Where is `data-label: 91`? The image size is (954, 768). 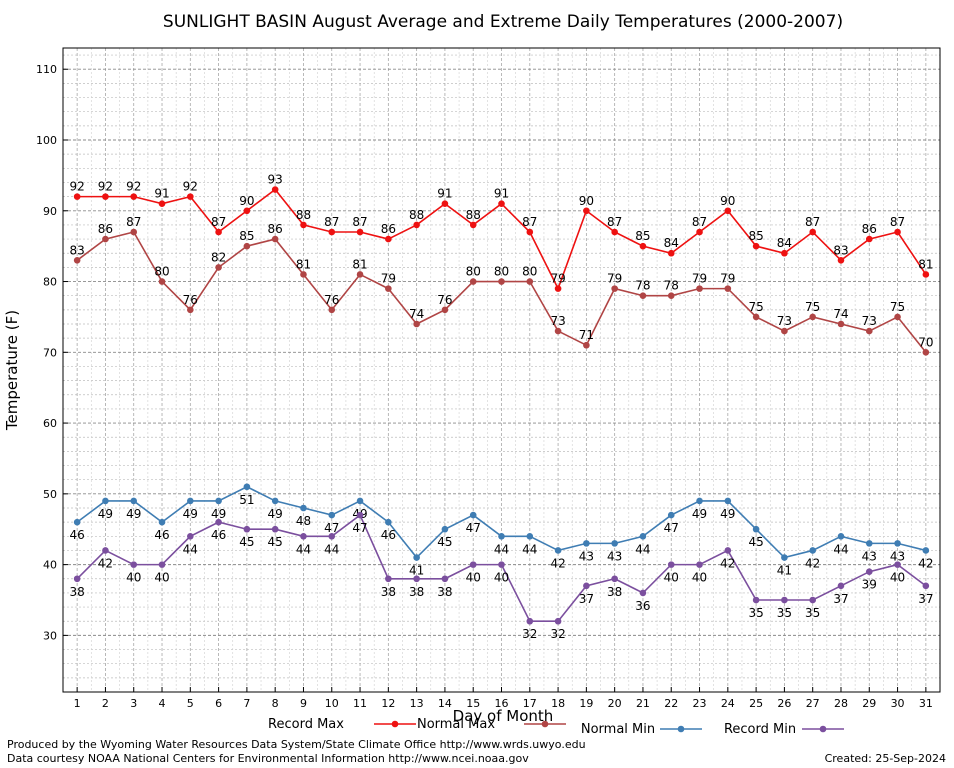
data-label: 91 is located at coordinates (161, 194).